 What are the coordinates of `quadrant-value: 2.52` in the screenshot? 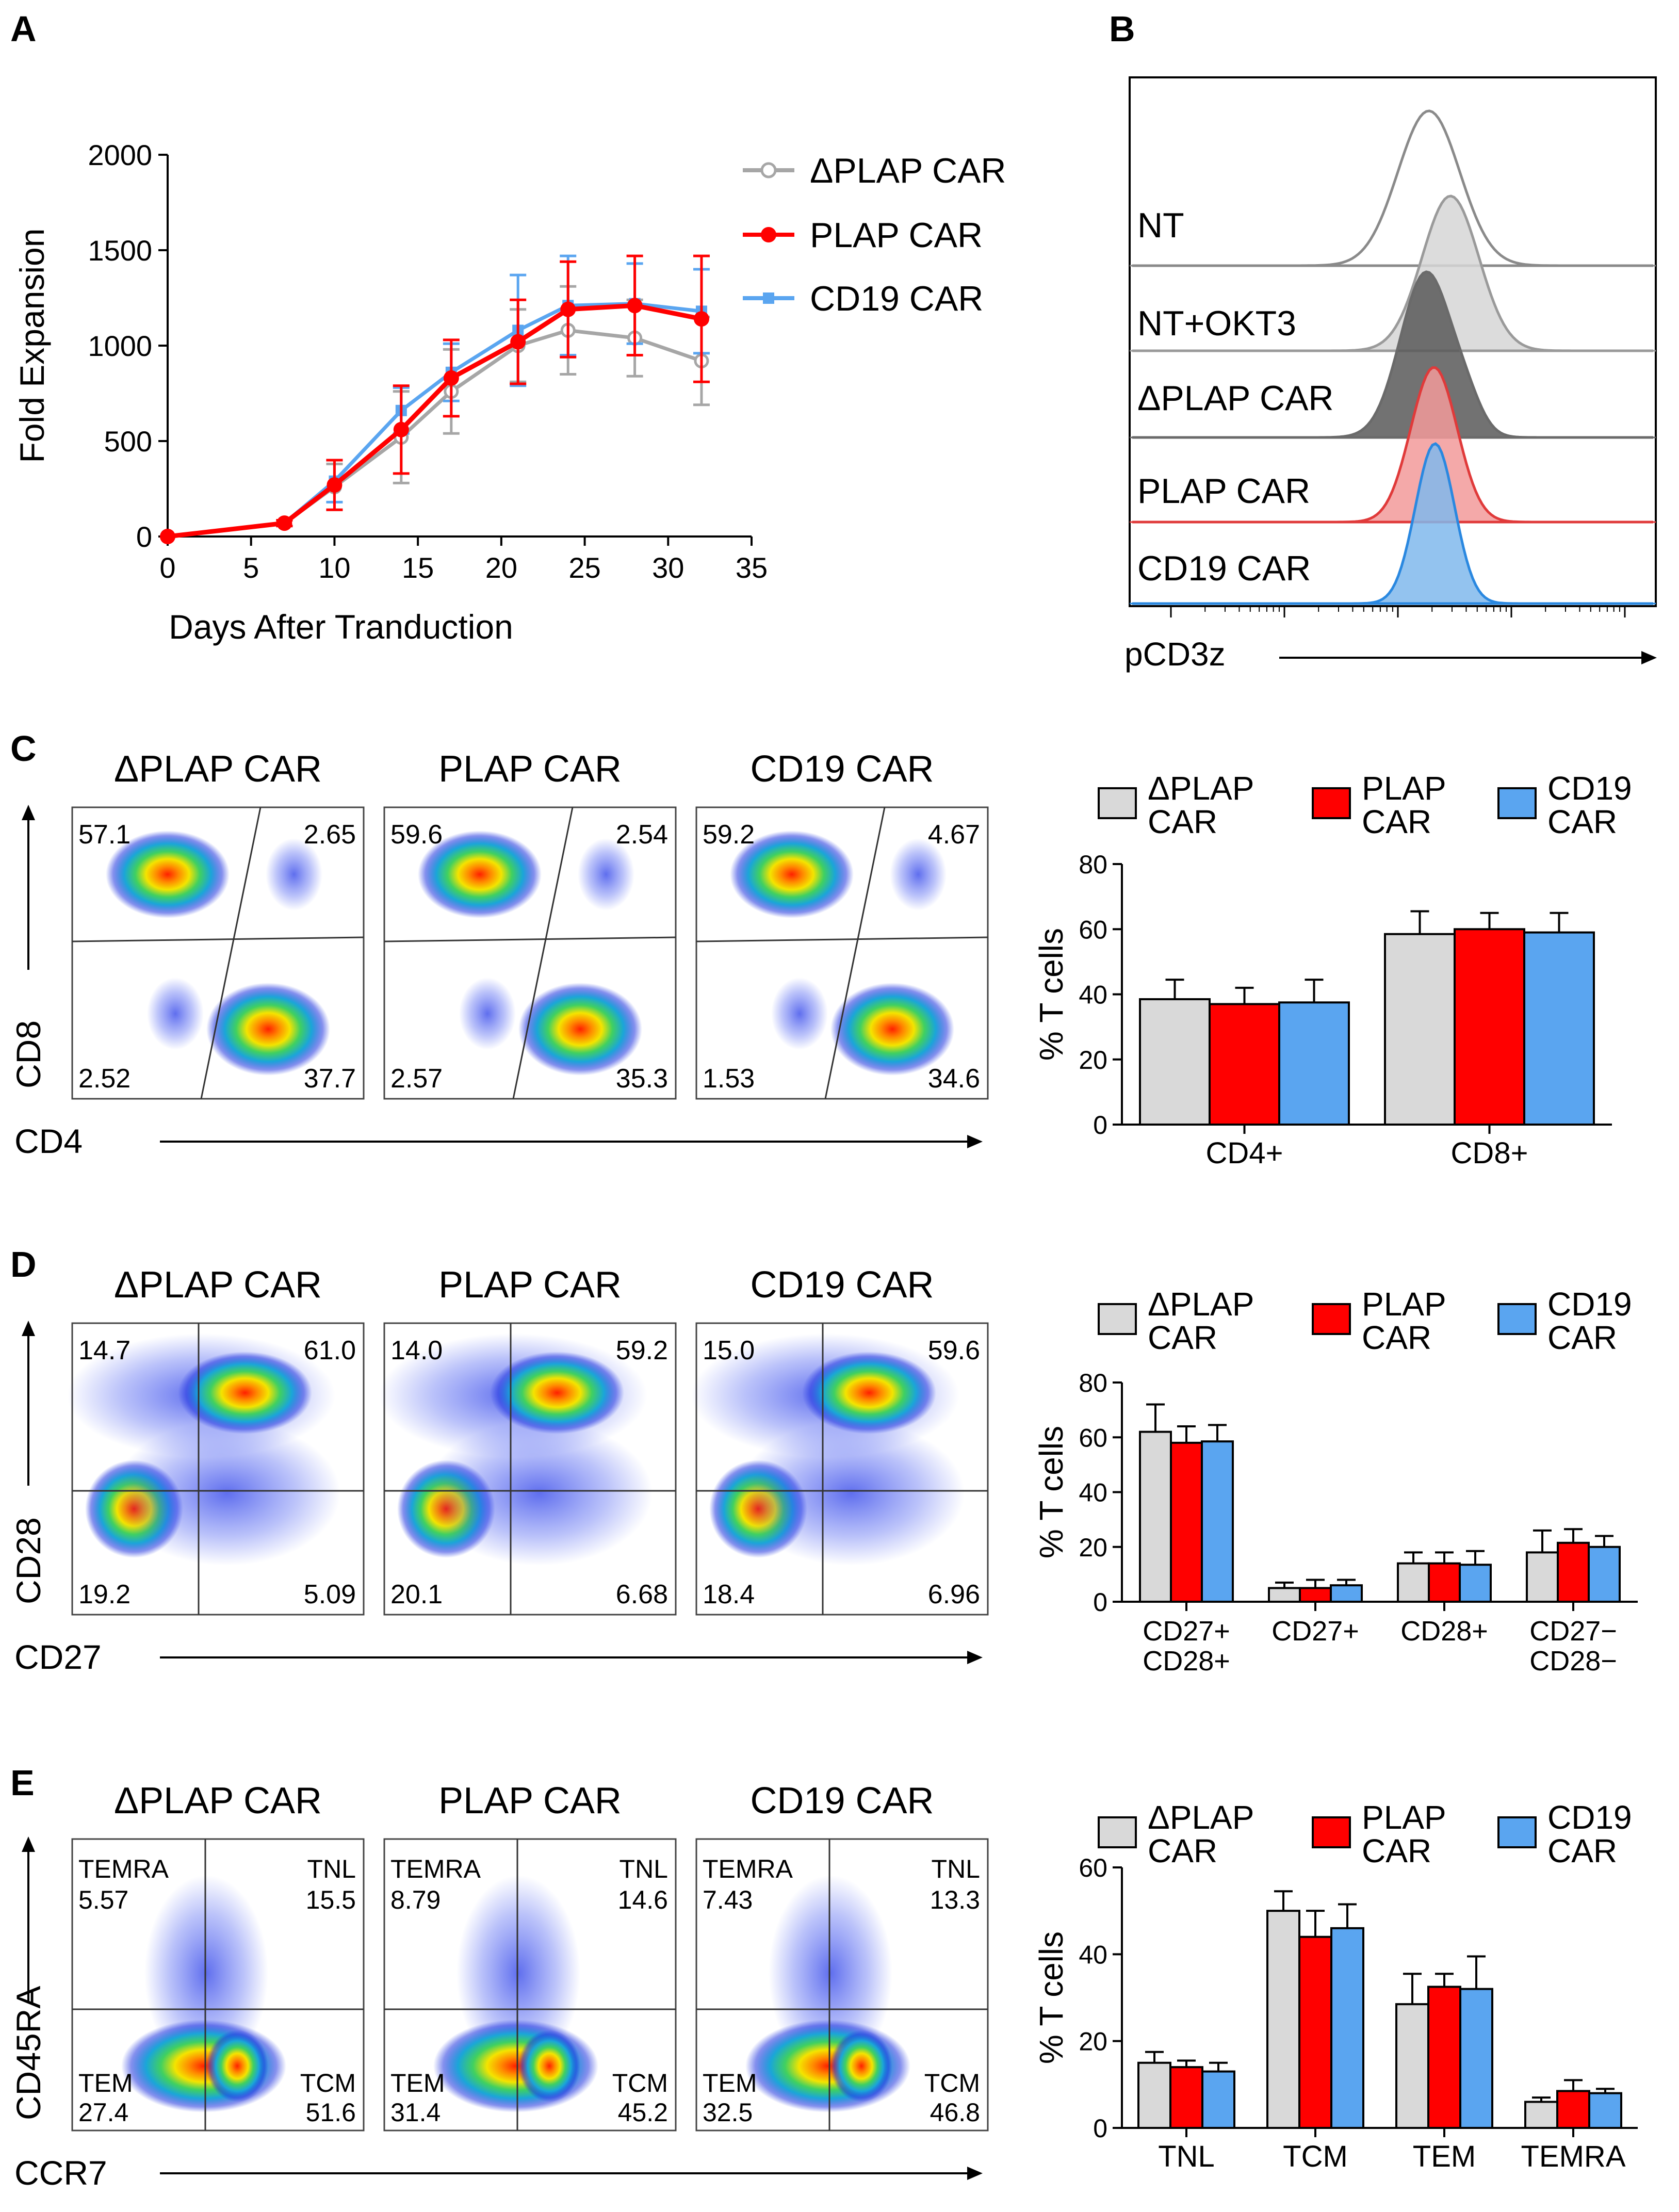 It's located at (104, 1079).